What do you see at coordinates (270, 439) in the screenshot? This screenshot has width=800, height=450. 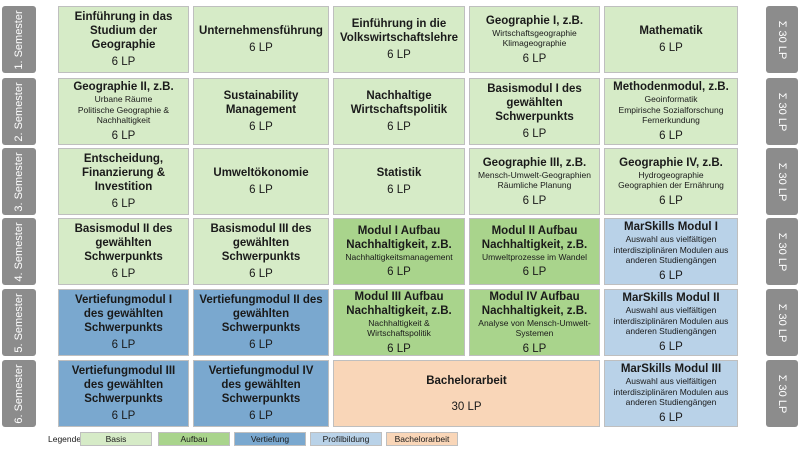 I see `legend-item-vertiefung: Vertiefung` at bounding box center [270, 439].